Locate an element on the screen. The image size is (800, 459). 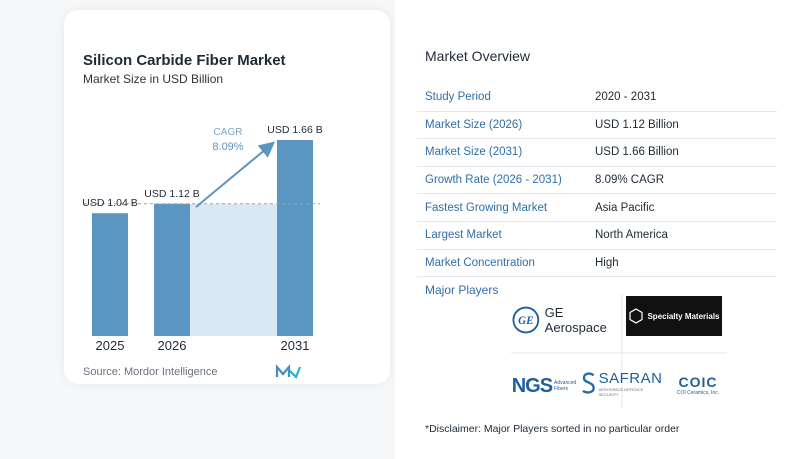
hexagon-icon is located at coordinates (636, 316).